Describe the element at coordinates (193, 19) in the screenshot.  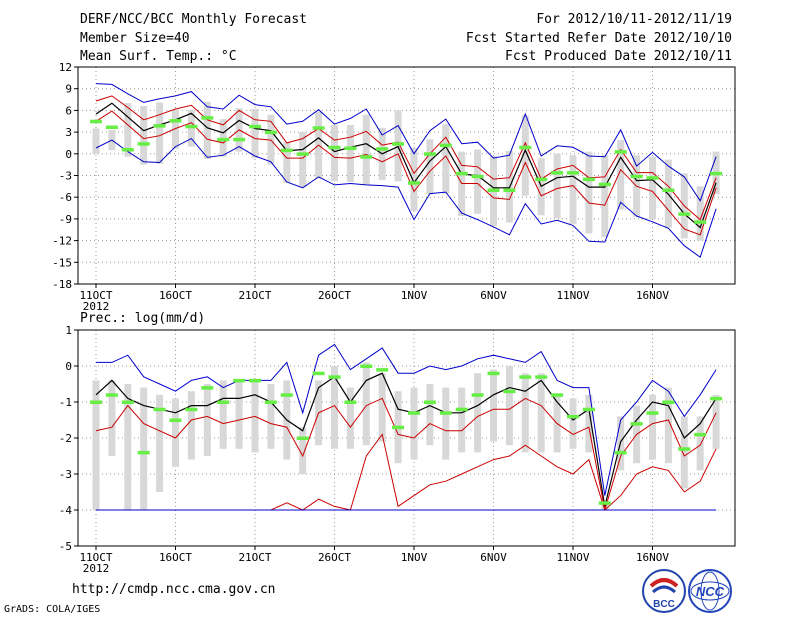
I see `chart-title: DERF/NCC/BCC Monthly Forecast` at that location.